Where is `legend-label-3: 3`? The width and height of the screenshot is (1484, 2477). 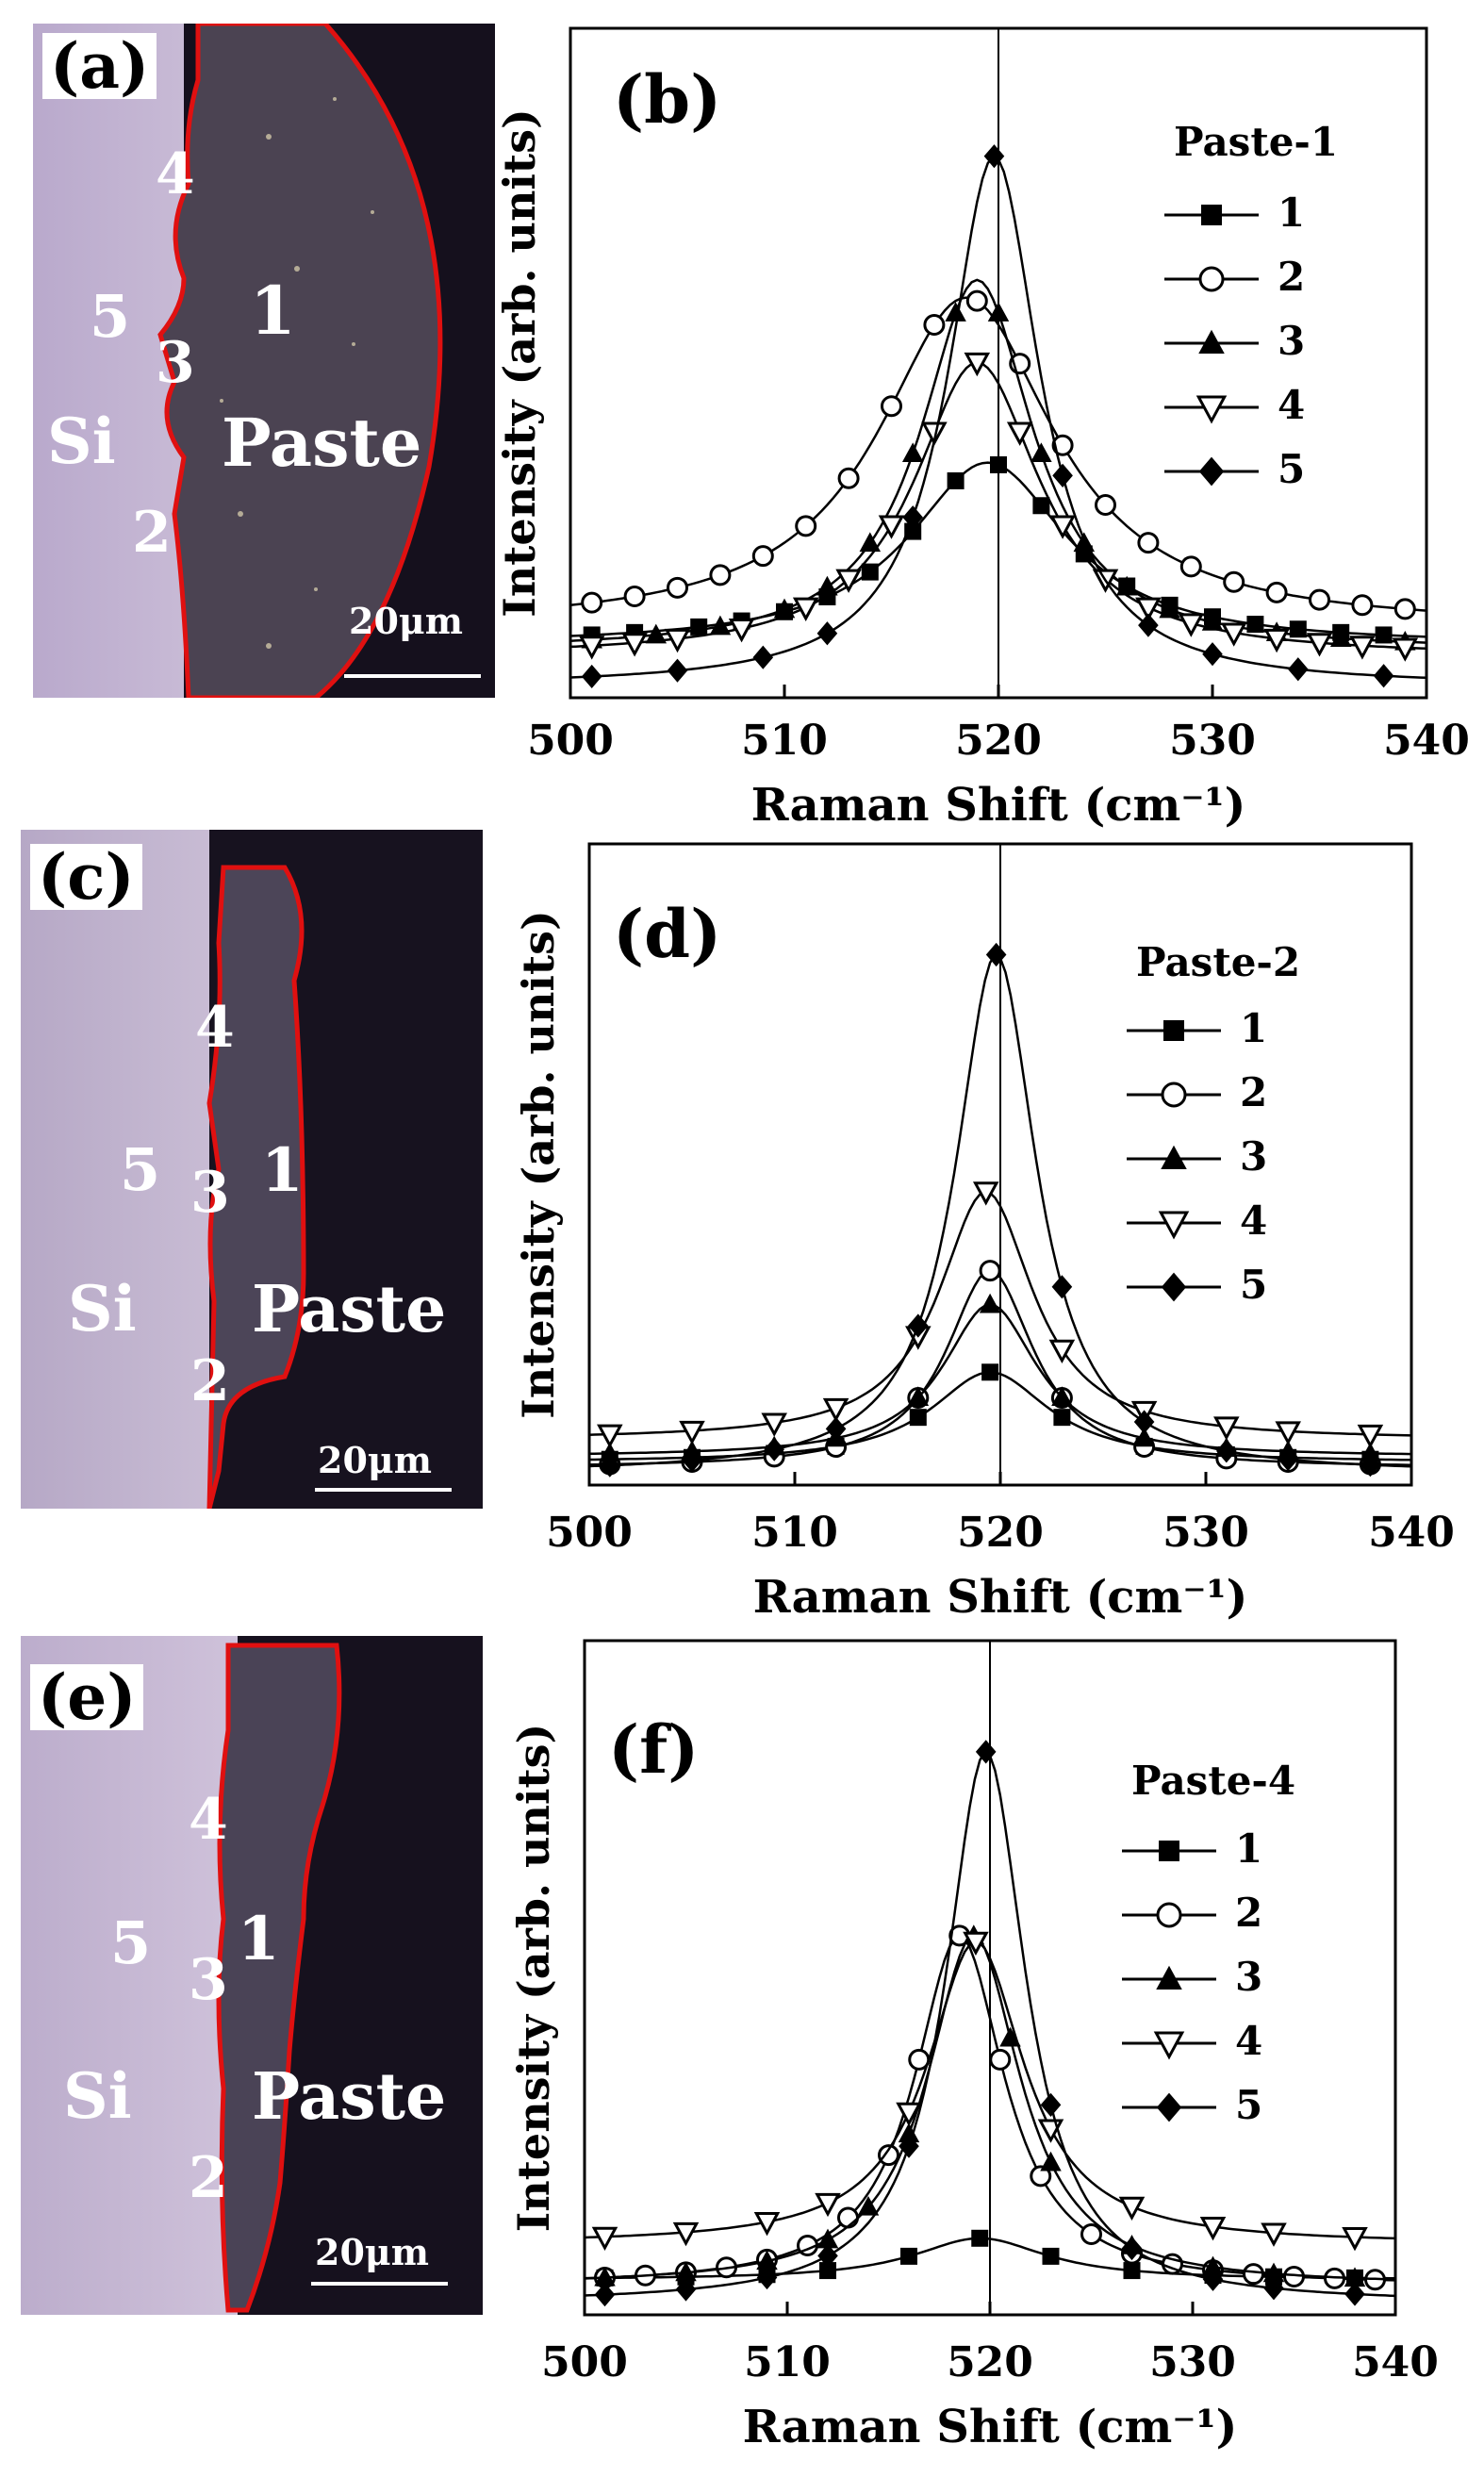
legend-label-3: 3 is located at coordinates (1291, 341).